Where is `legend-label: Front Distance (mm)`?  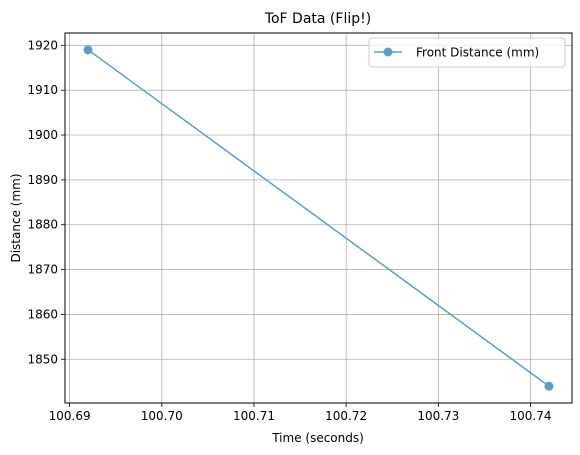 legend-label: Front Distance (mm) is located at coordinates (477, 53).